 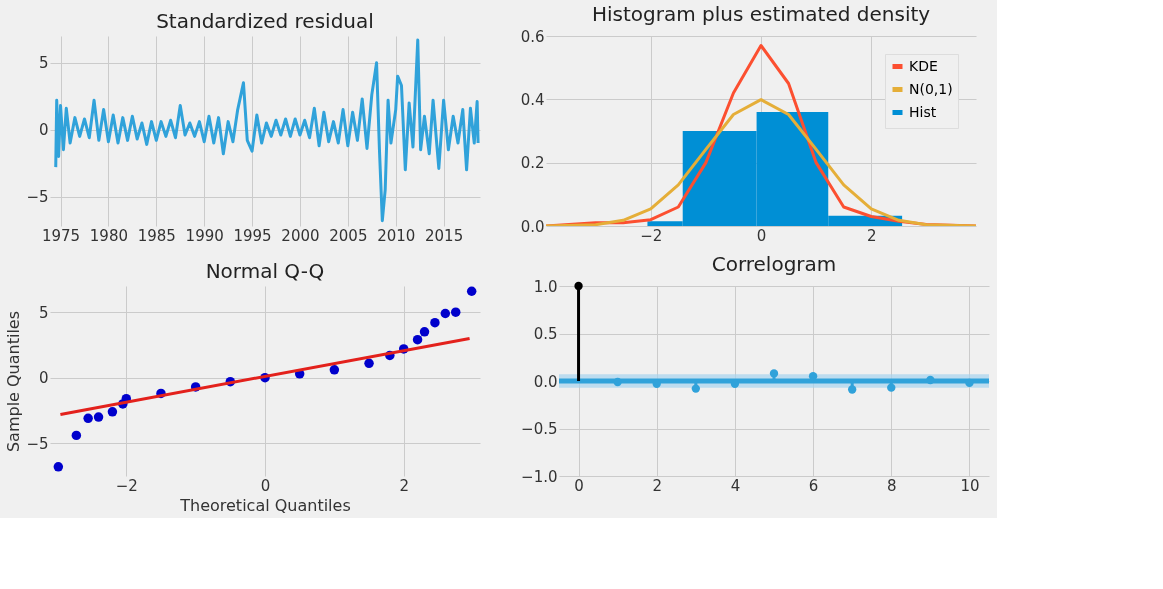 What do you see at coordinates (265, 21) in the screenshot?
I see `chart-title: Standardized residual` at bounding box center [265, 21].